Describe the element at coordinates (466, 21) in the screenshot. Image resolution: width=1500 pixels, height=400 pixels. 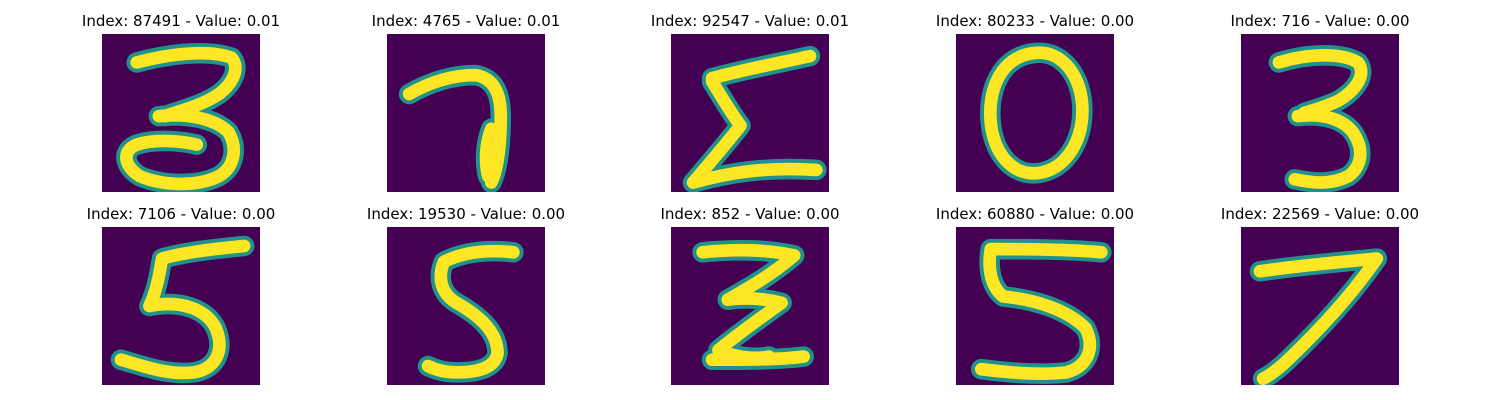
I see `panel-title: Index: 4765 - Value: 0.01` at that location.